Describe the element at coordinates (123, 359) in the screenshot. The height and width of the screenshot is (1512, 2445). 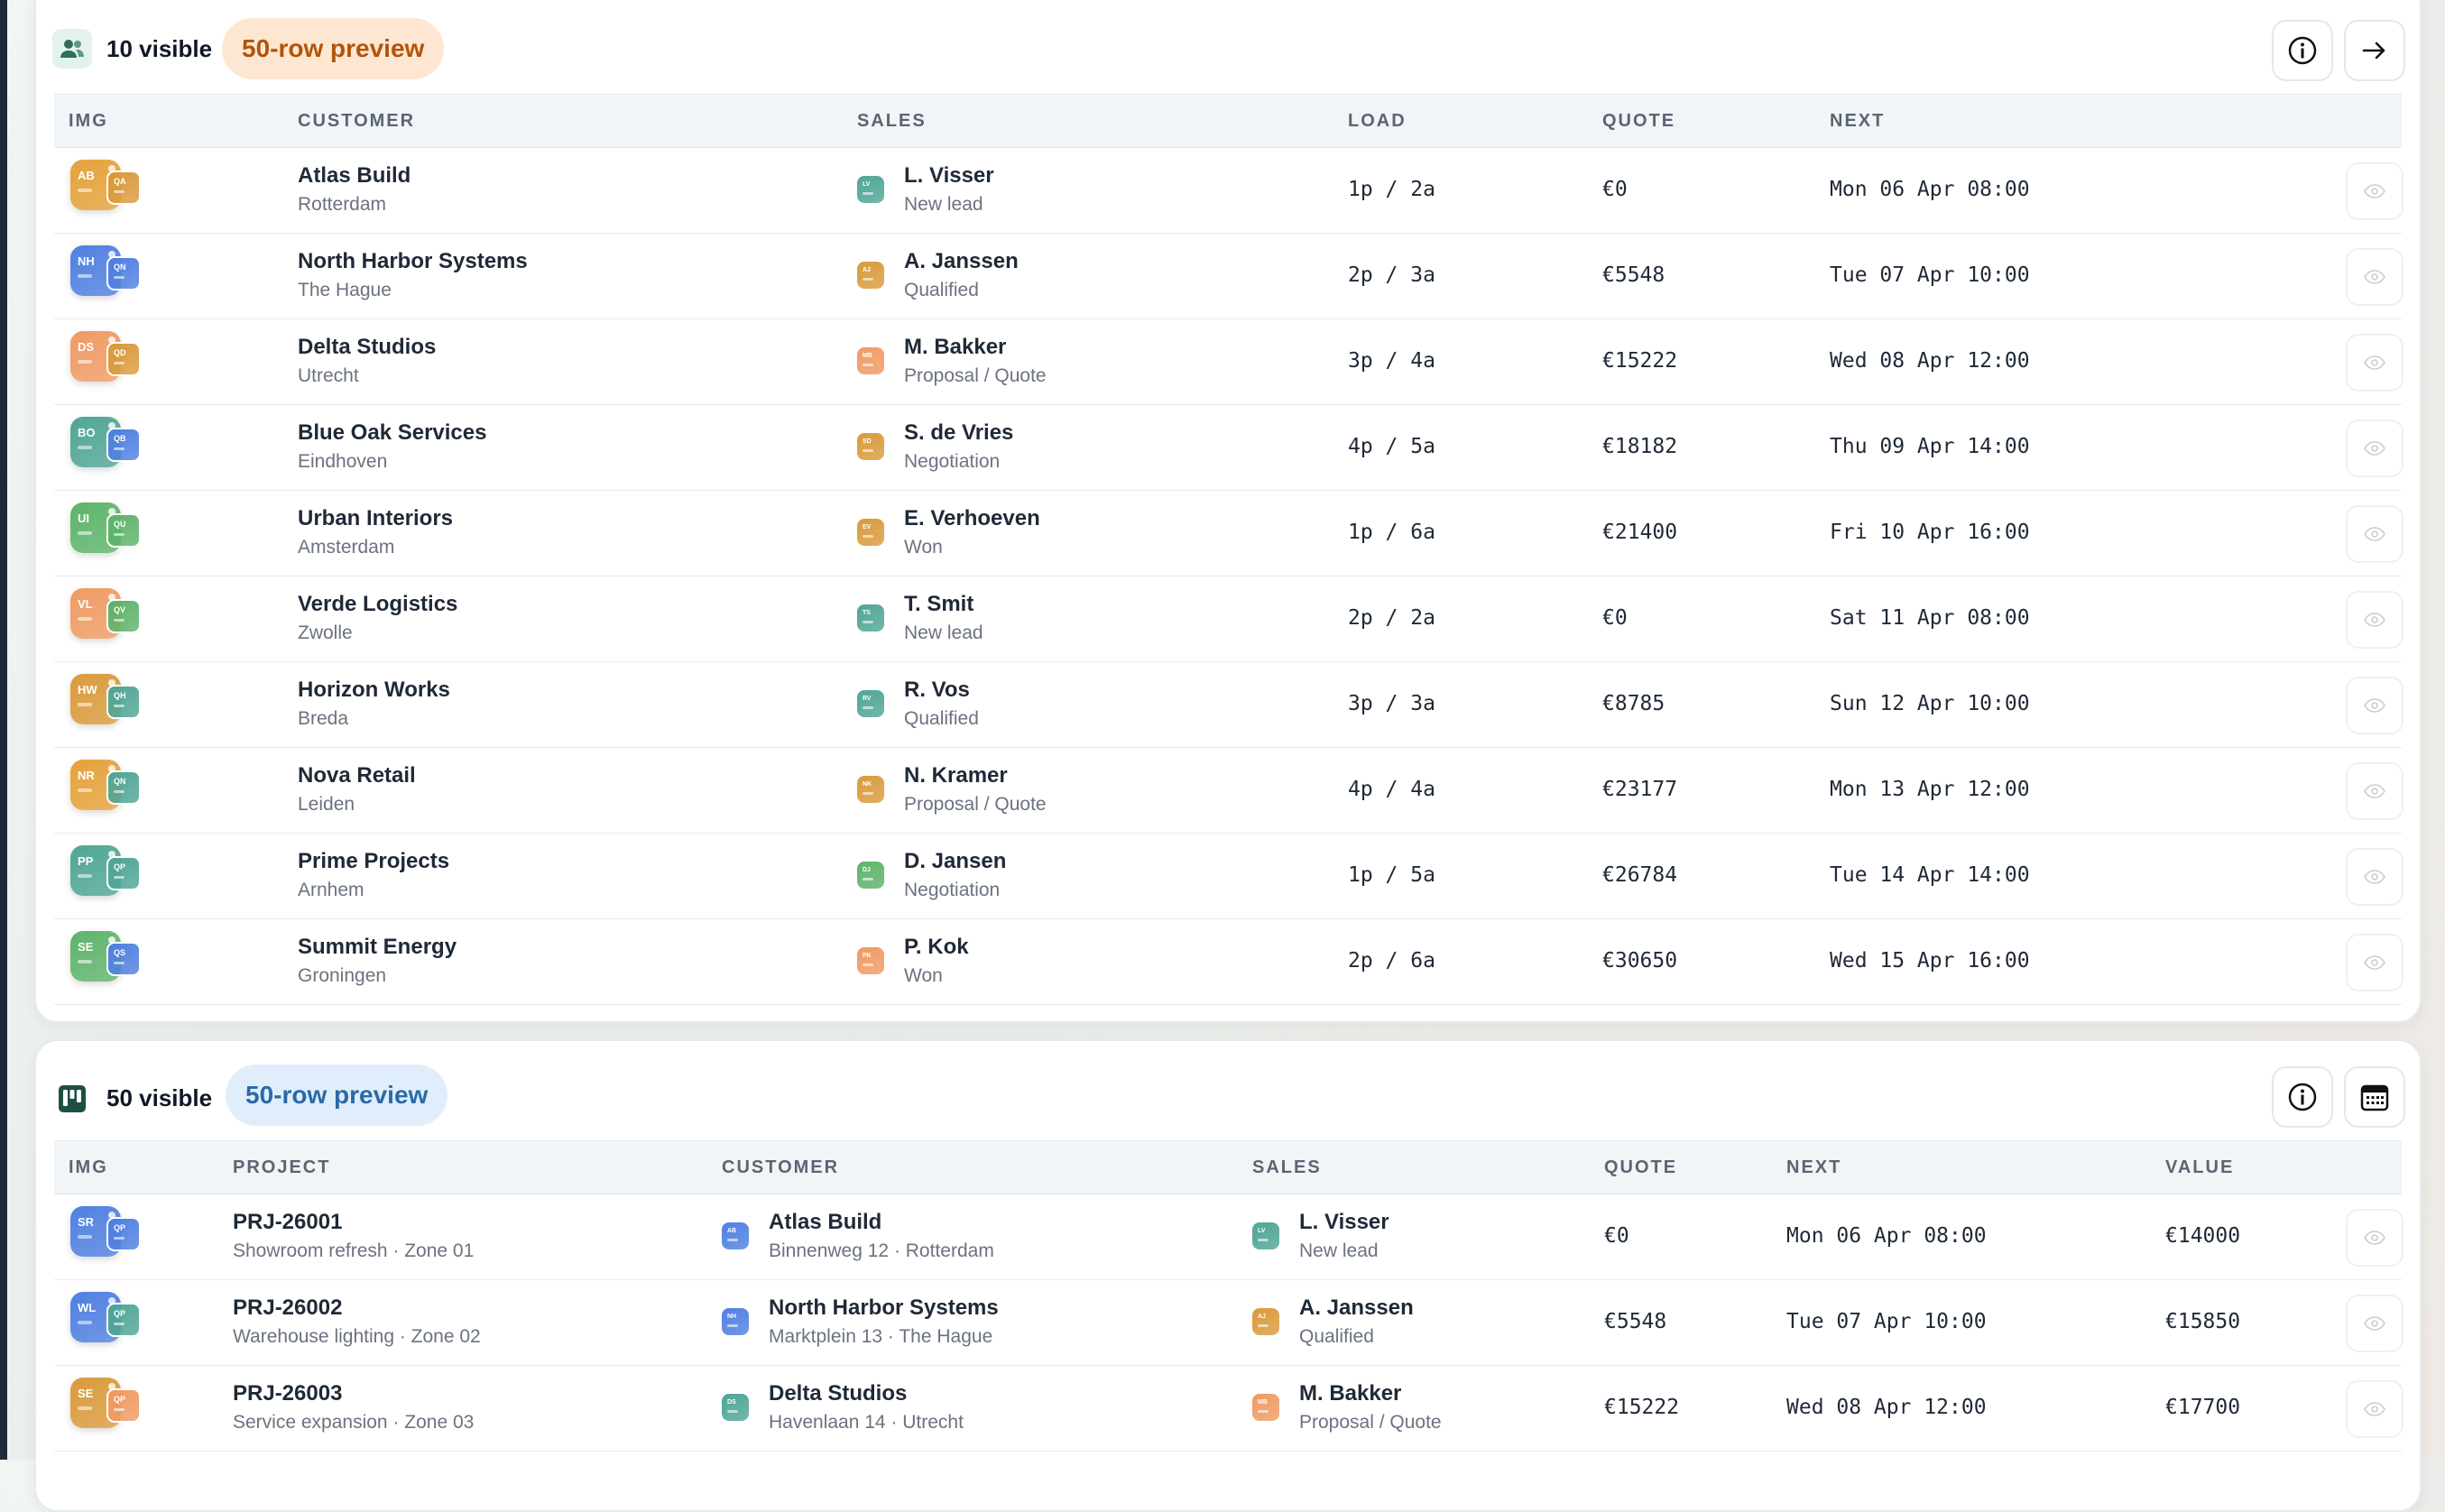
I see `thumbnail-secondary-badge: QD` at that location.